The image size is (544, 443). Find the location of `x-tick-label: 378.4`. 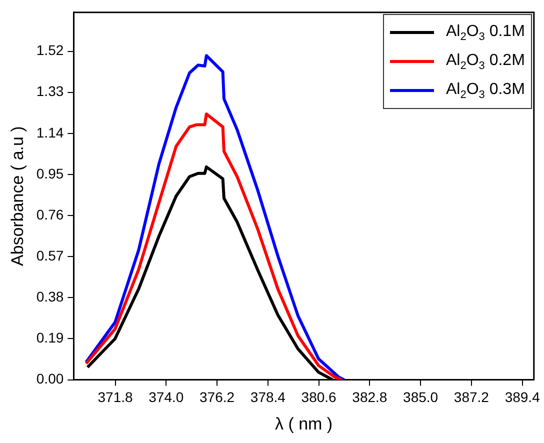

x-tick-label: 378.4 is located at coordinates (268, 397).